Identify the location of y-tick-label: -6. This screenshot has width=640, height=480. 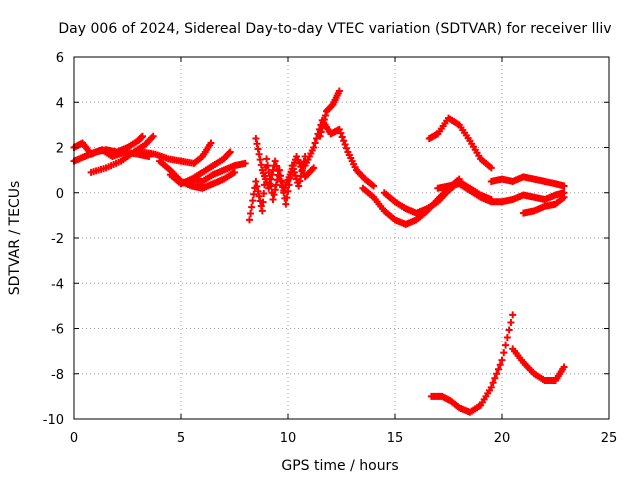
(57, 330).